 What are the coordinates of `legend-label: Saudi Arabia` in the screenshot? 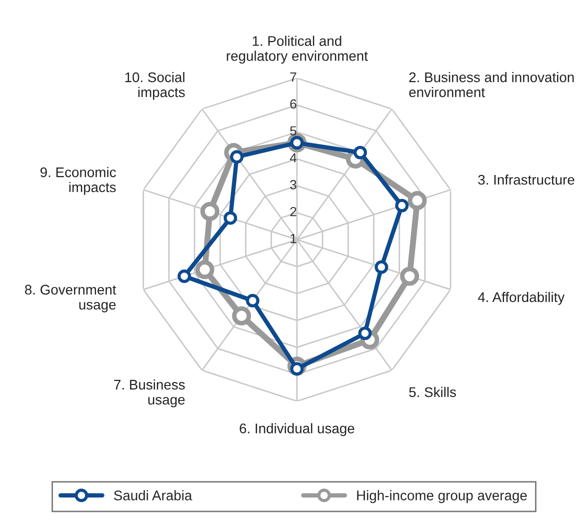 It's located at (153, 495).